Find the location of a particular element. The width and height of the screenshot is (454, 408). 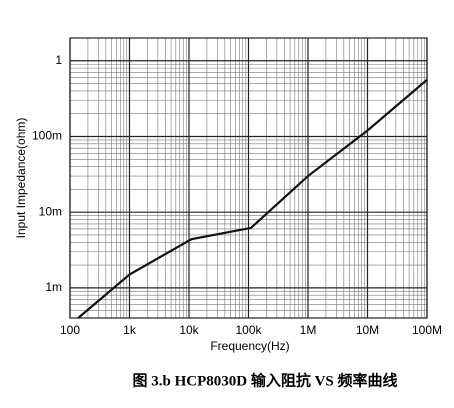

x-tick-label: 100M is located at coordinates (427, 330).